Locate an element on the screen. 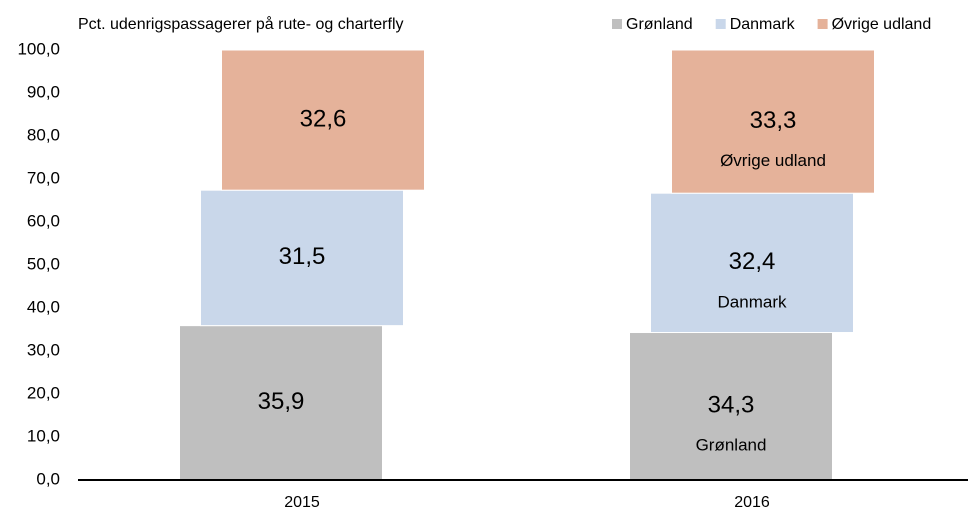  value-label: 31,5 is located at coordinates (302, 256).